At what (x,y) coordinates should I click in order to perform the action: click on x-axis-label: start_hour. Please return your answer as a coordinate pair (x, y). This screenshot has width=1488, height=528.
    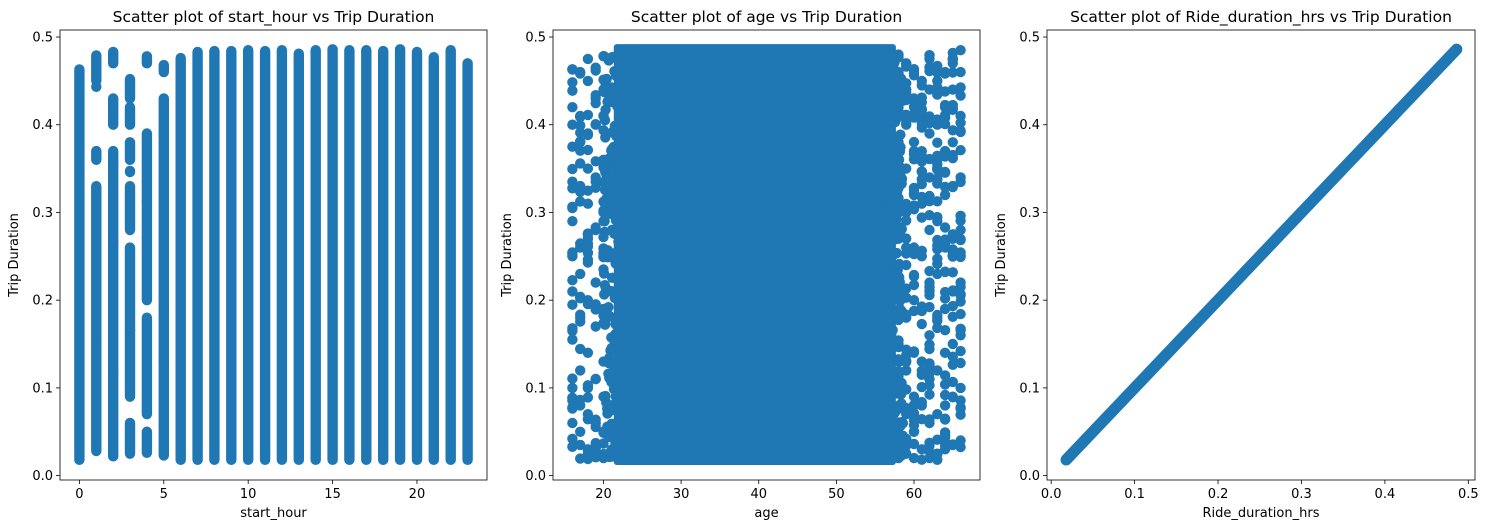
    Looking at the image, I should click on (273, 513).